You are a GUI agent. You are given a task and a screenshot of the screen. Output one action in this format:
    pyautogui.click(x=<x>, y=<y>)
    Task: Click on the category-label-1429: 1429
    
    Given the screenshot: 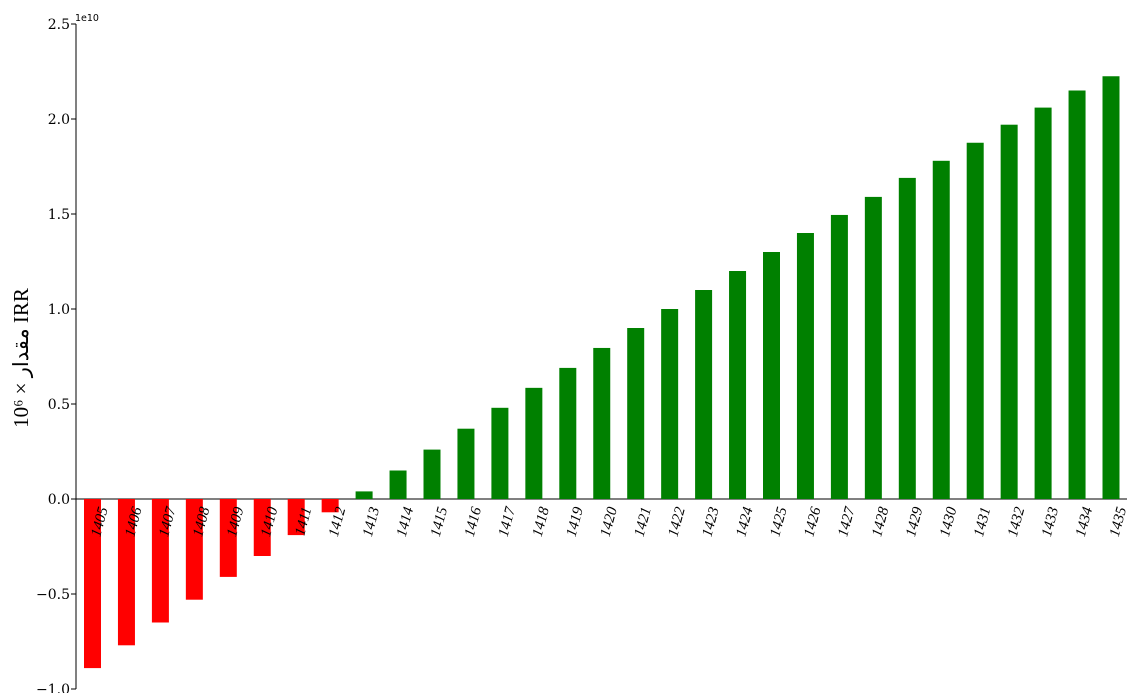 What is the action you would take?
    pyautogui.click(x=914, y=522)
    